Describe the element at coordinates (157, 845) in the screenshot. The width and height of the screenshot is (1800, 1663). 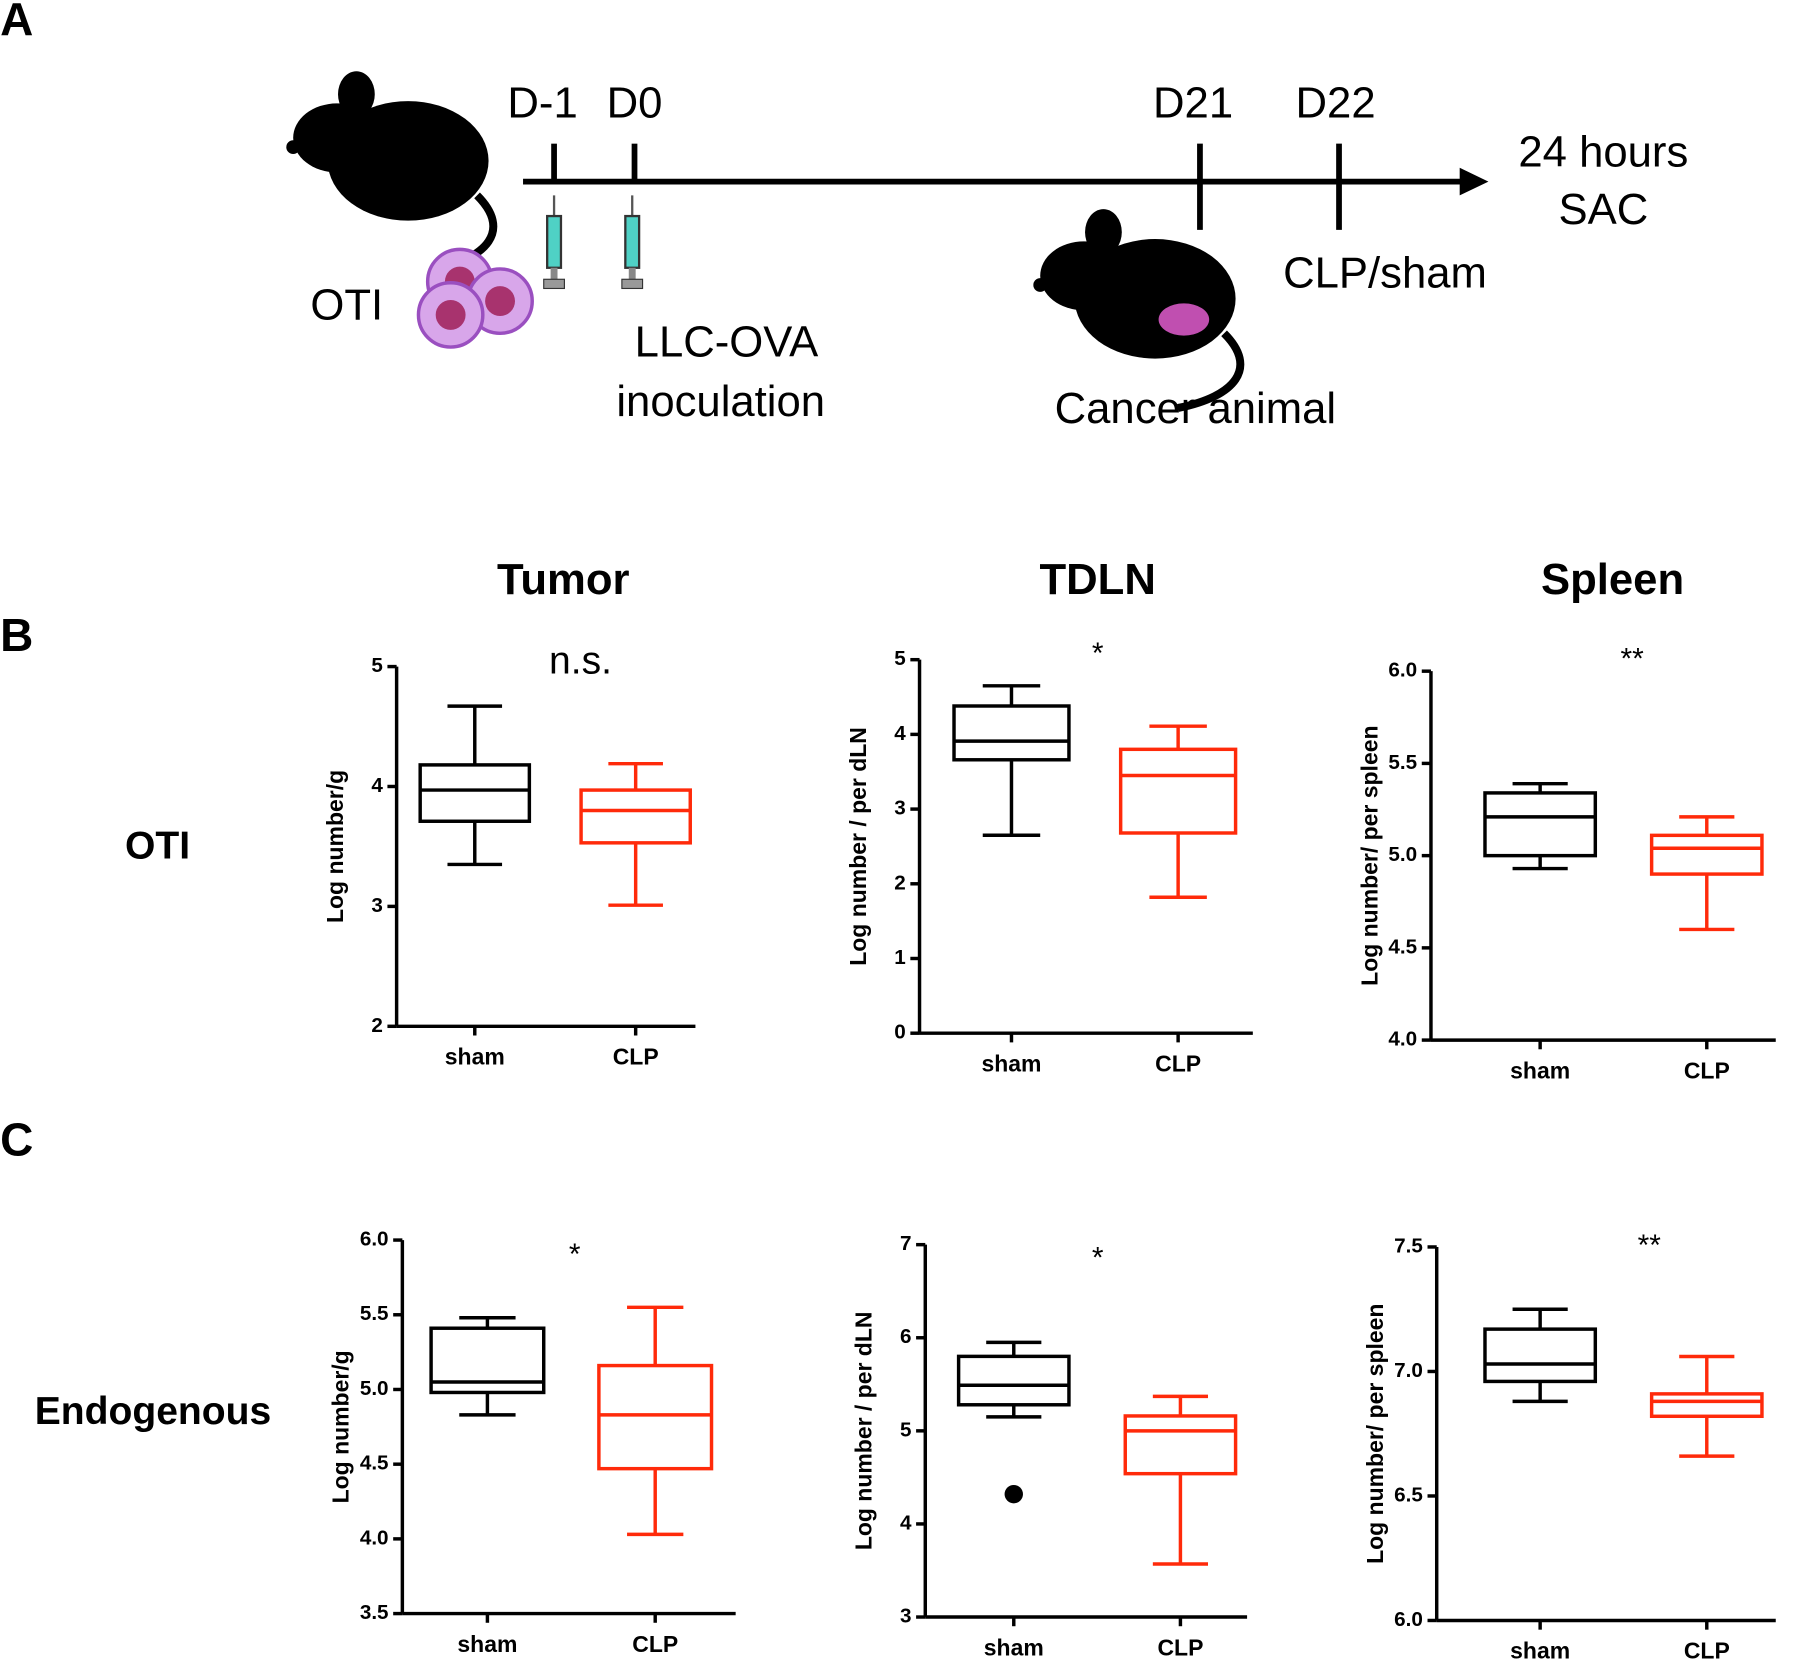
I see `row-label: OTI` at that location.